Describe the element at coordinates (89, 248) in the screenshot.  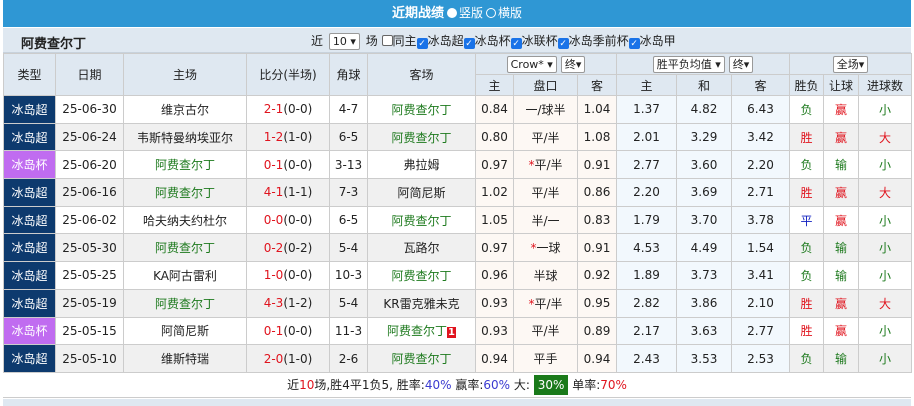
I see `match-date: 25-05-30` at that location.